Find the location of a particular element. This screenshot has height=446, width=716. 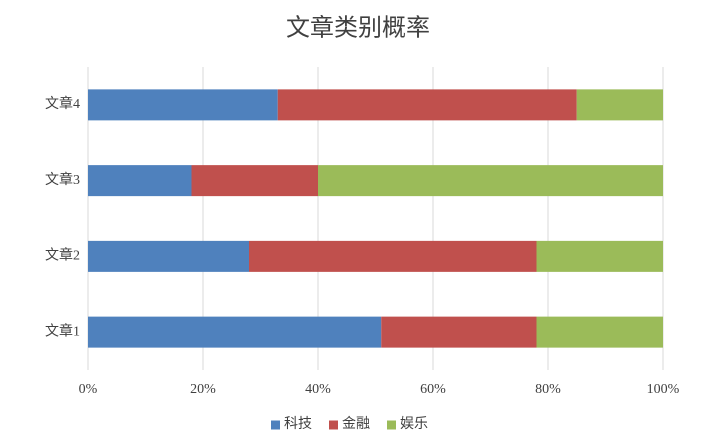

y-tick-label: 文章3 is located at coordinates (62, 179).